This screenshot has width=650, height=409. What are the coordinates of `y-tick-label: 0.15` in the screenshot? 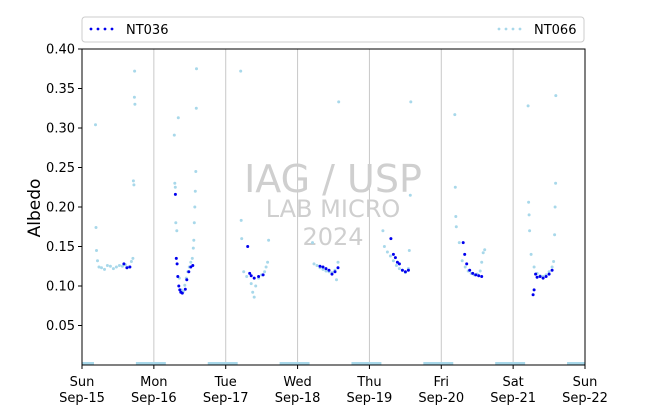 It's located at (60, 247).